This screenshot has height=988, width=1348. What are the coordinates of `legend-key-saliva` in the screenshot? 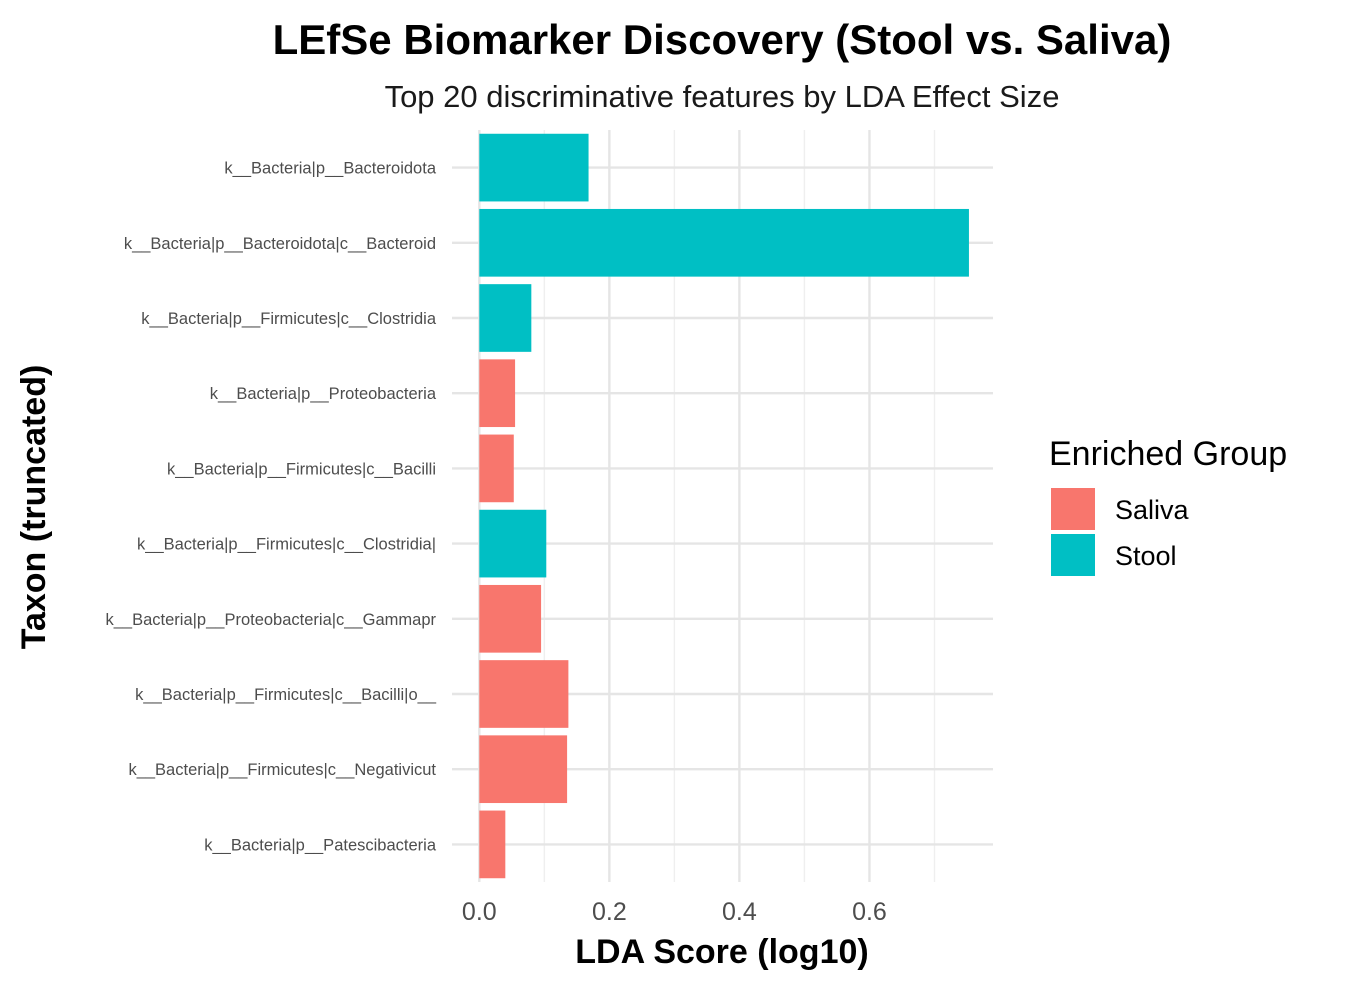 It's located at (1073, 509).